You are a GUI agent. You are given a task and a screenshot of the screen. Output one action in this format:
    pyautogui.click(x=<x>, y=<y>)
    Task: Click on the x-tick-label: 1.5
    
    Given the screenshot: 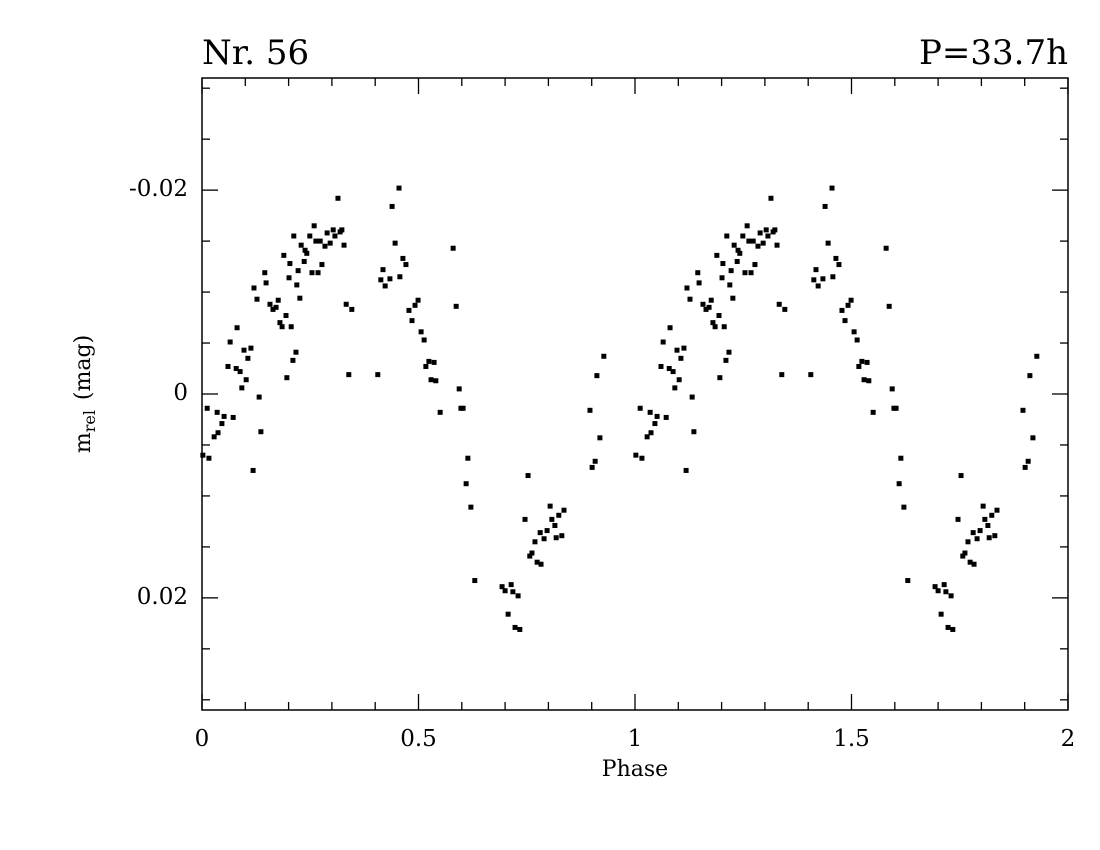 What is the action you would take?
    pyautogui.click(x=851, y=739)
    